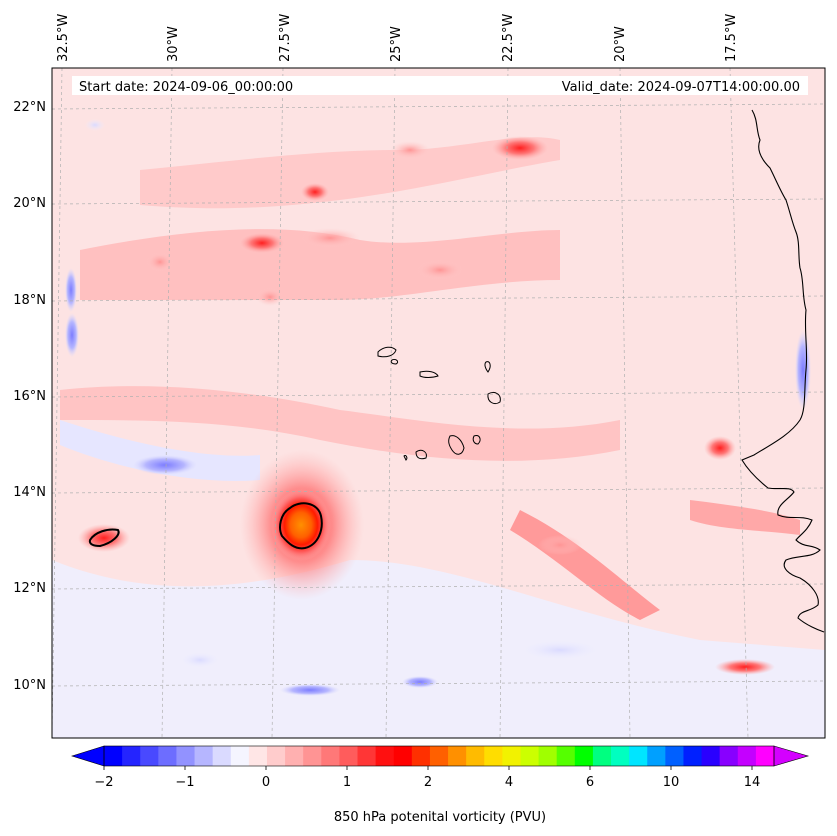  Describe the element at coordinates (29, 107) in the screenshot. I see `lat-label-22n: 22°N` at that location.